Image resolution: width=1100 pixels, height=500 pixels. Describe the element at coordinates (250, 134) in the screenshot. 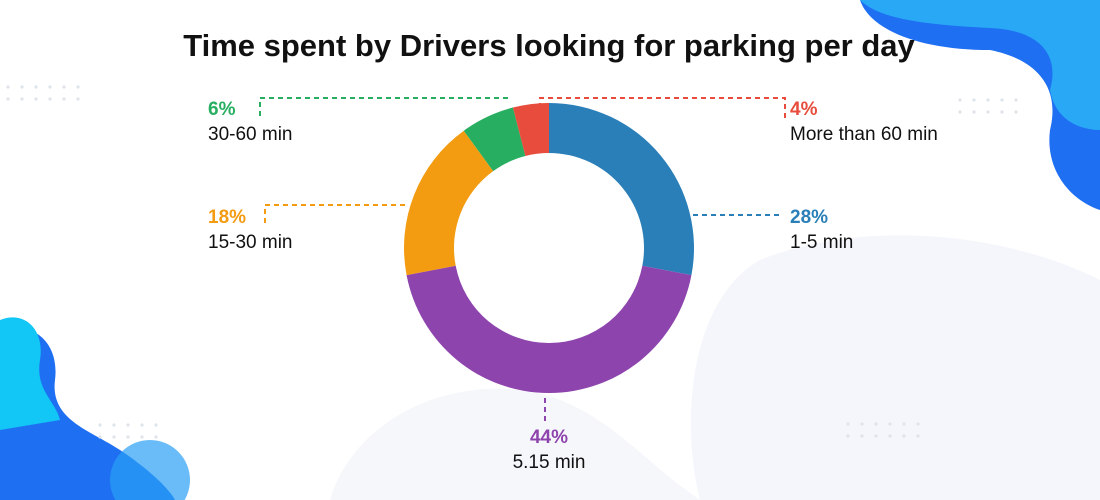

I see `category-label: 30-60 min` at that location.